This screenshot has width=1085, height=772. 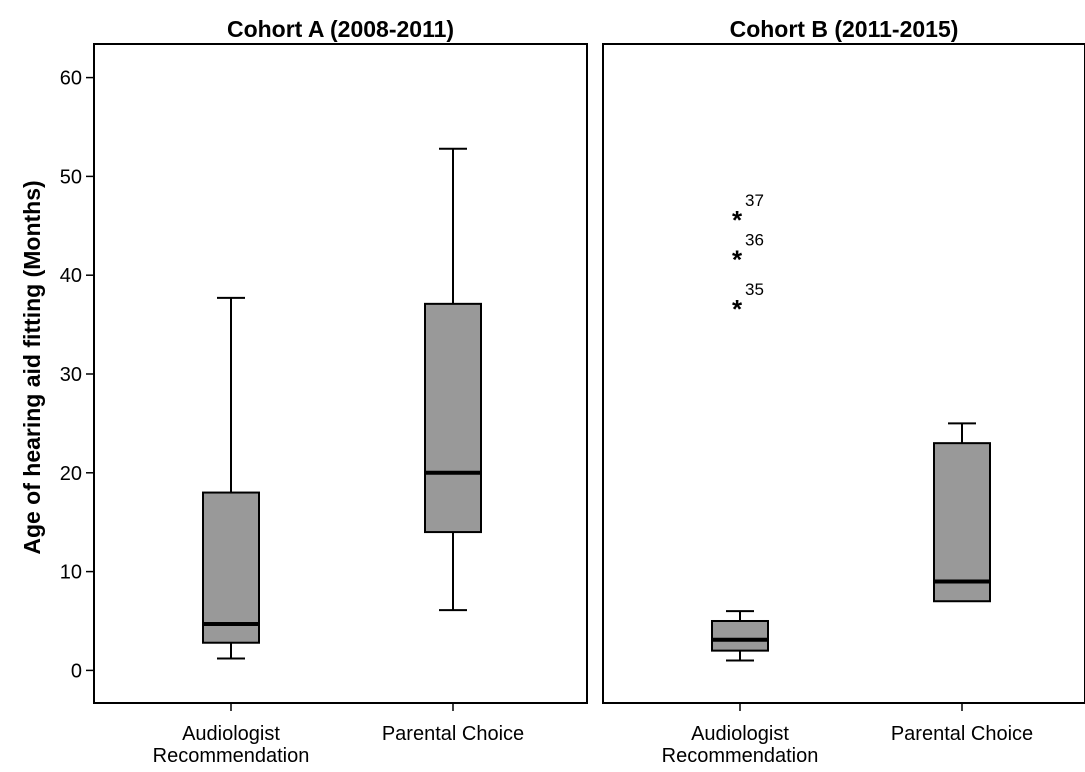 I want to click on y-axis-label: Age of hearing aid fitting (Months), so click(x=32, y=367).